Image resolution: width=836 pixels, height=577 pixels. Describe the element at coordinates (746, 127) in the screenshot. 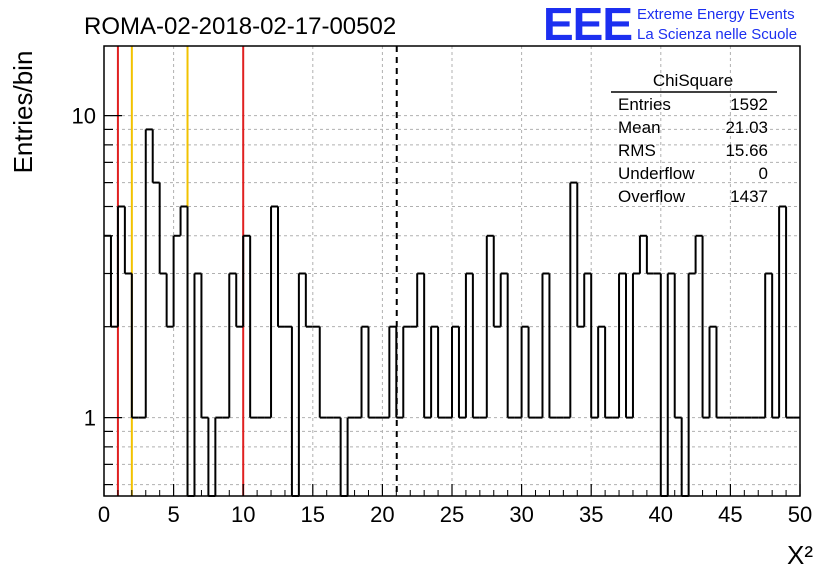

I see `stats-row-value: 21.03` at that location.